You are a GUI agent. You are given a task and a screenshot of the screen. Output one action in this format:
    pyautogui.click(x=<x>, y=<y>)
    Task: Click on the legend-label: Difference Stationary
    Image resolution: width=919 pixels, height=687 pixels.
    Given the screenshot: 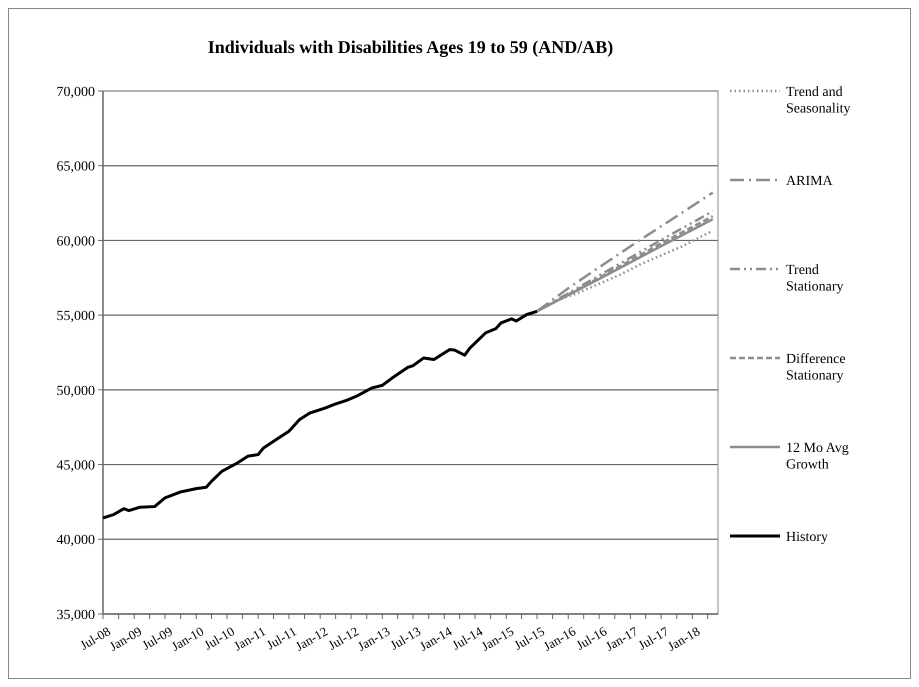 What is the action you would take?
    pyautogui.click(x=816, y=368)
    